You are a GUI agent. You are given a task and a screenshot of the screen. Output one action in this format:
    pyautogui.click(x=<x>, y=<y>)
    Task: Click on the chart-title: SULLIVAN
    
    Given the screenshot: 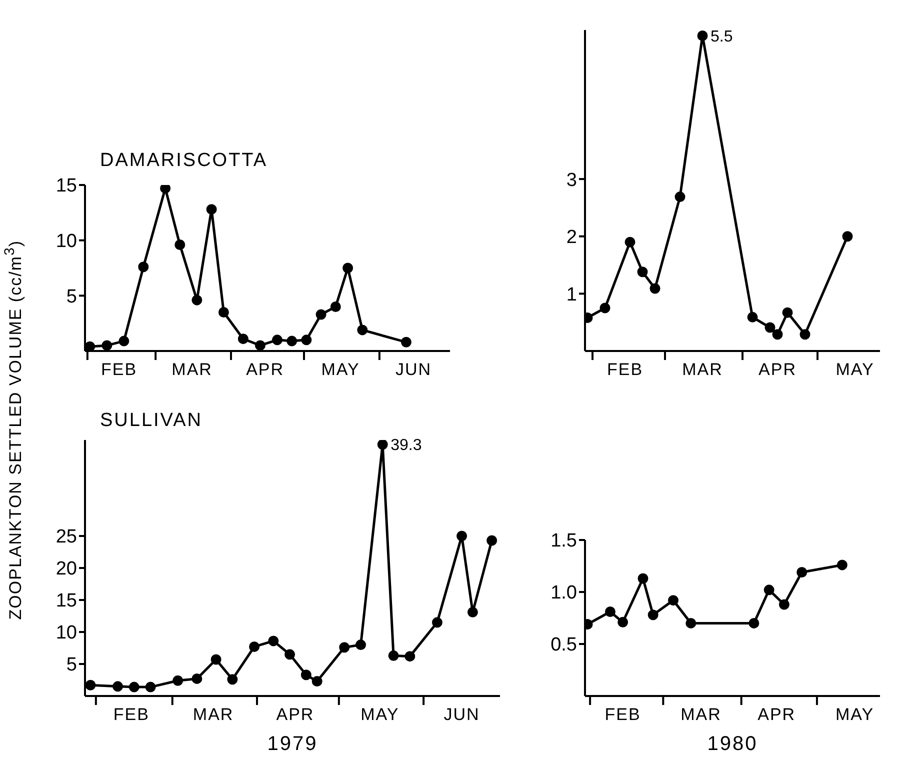 What is the action you would take?
    pyautogui.click(x=151, y=421)
    